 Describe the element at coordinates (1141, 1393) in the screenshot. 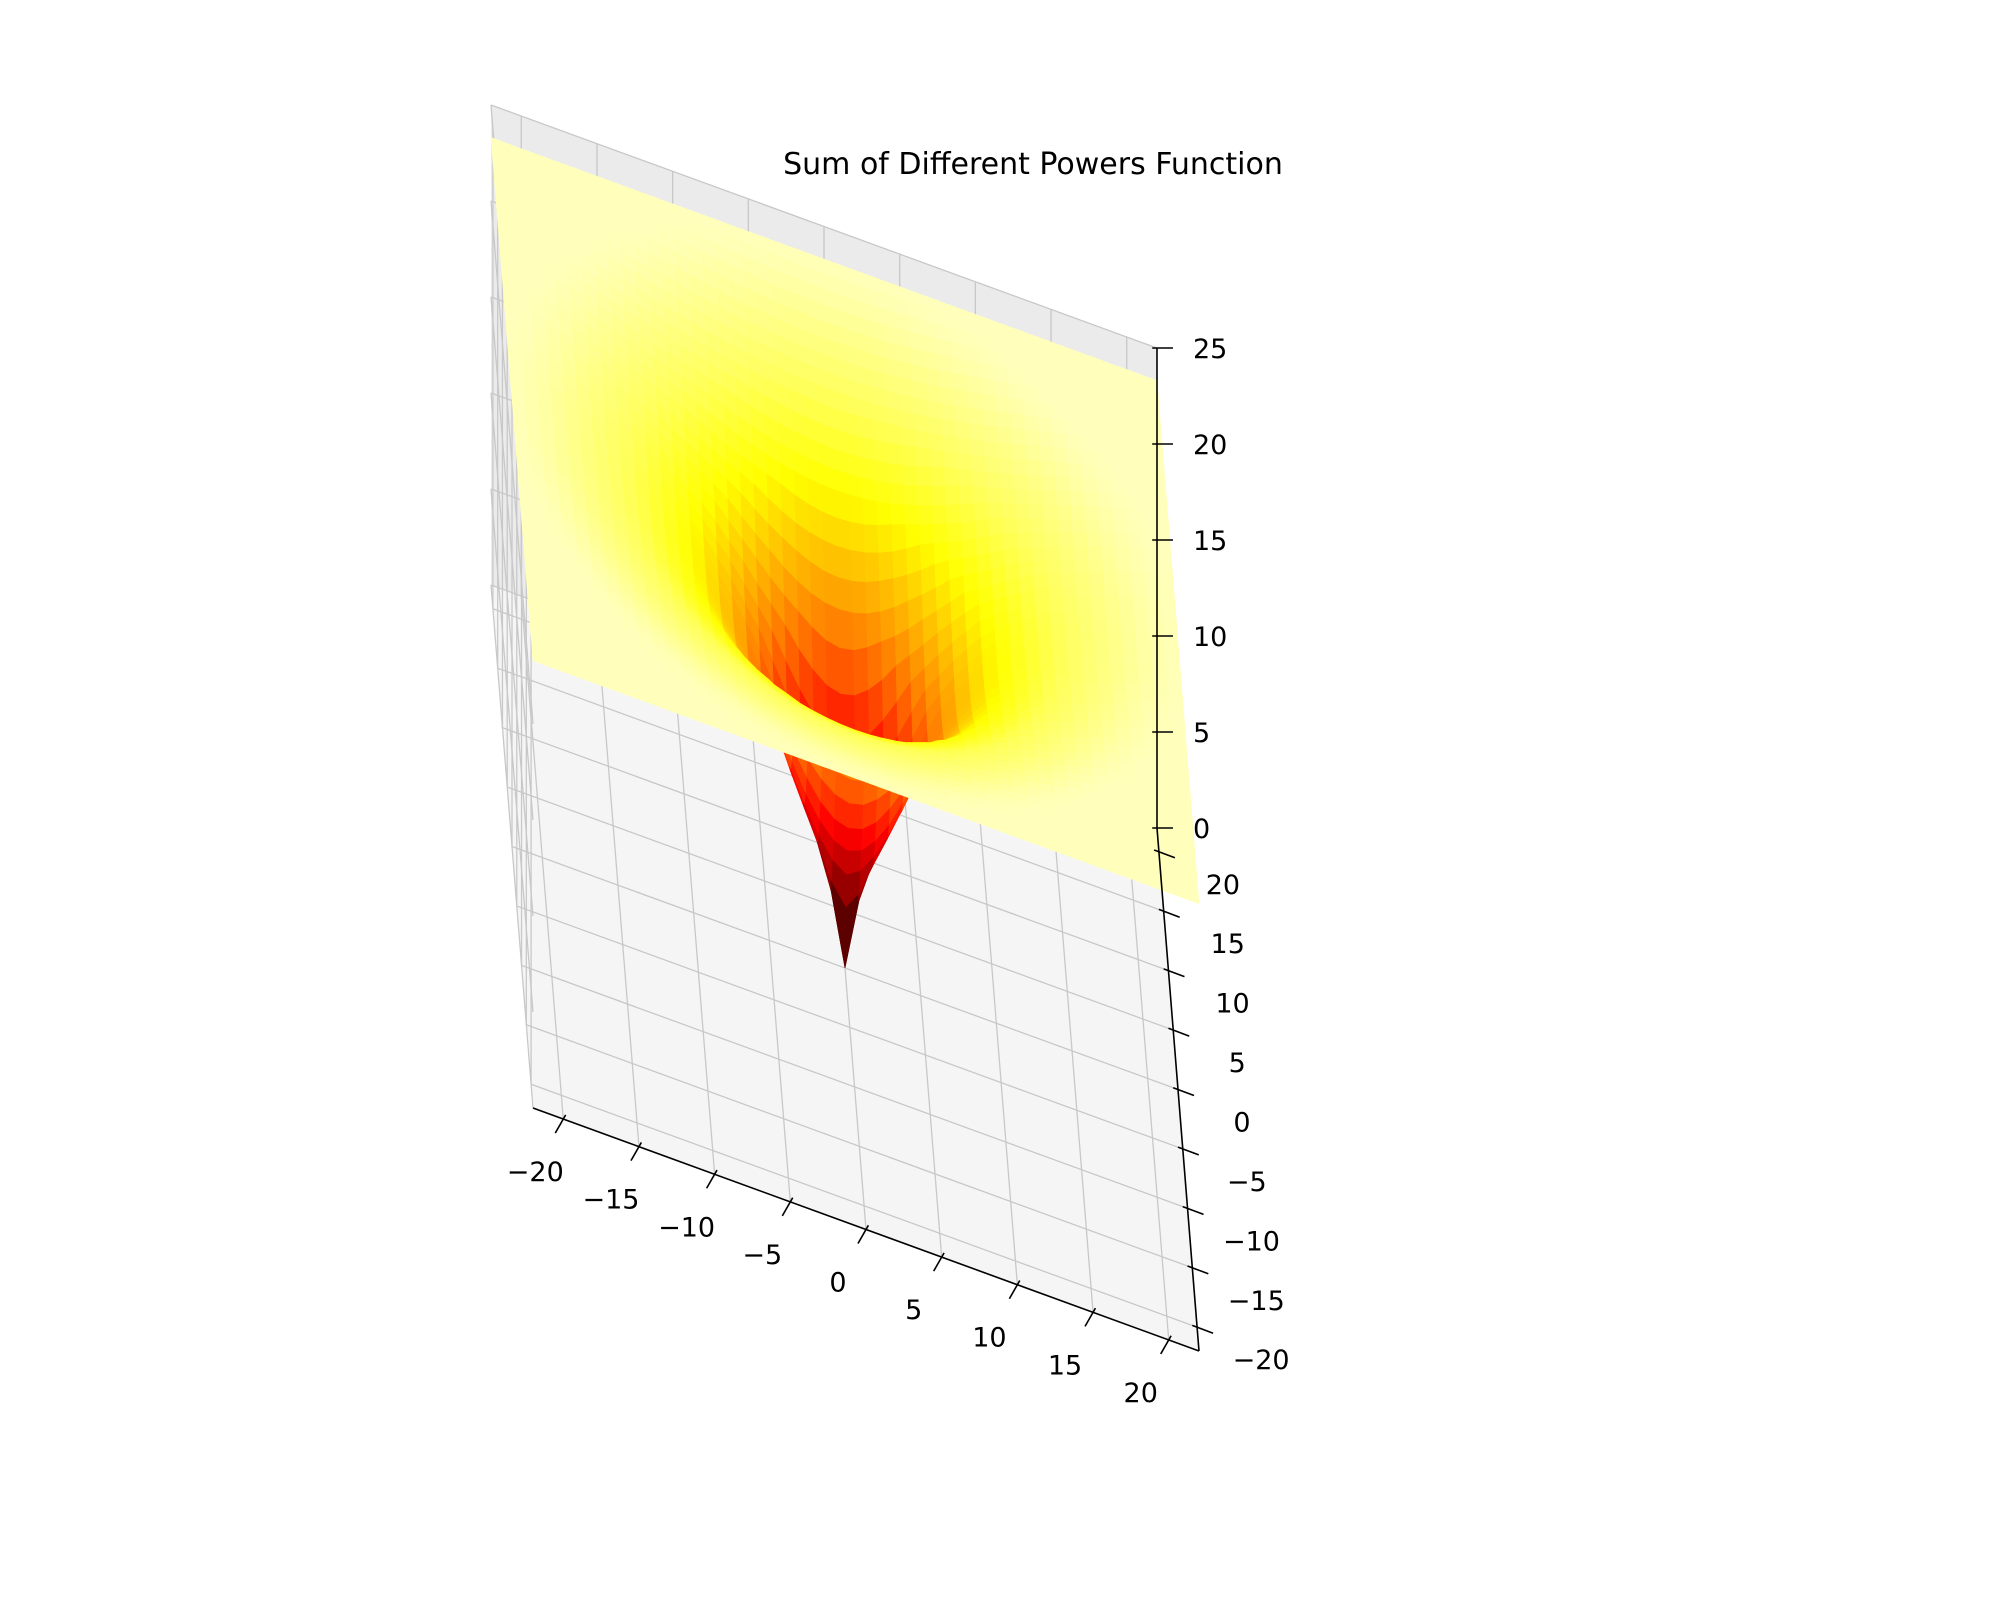

I see `x-tick-label: 20` at that location.